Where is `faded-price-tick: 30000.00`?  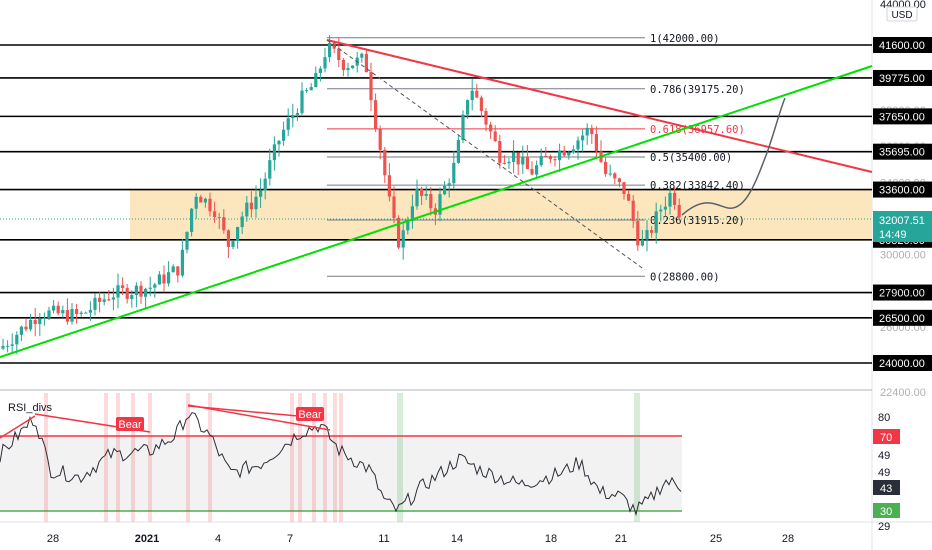
faded-price-tick: 30000.00 is located at coordinates (903, 256).